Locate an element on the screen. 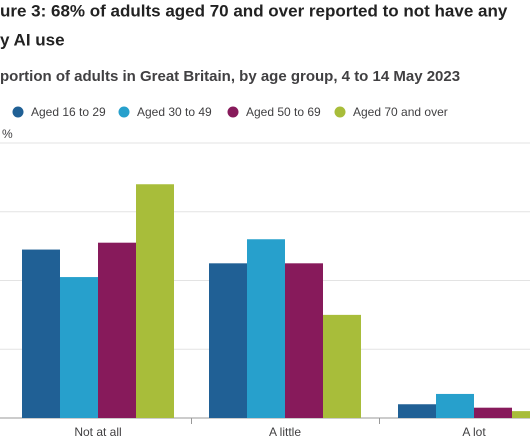  x-tick-label: A lot is located at coordinates (474, 432).